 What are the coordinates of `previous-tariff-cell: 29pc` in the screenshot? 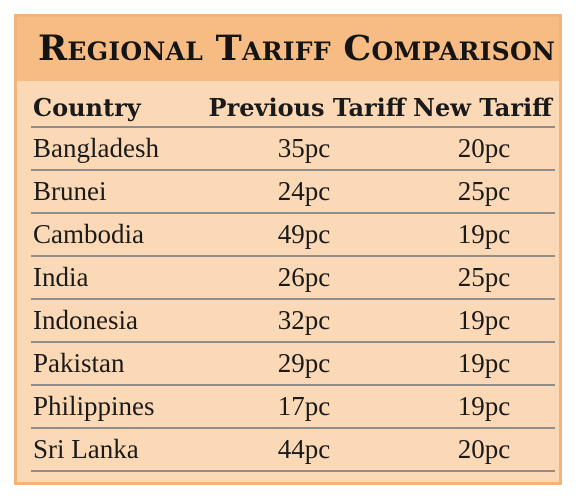 It's located at (304, 363).